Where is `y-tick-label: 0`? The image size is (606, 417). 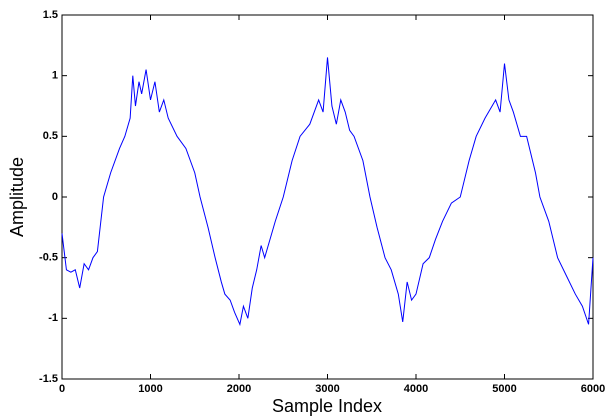
y-tick-label: 0 is located at coordinates (55, 197).